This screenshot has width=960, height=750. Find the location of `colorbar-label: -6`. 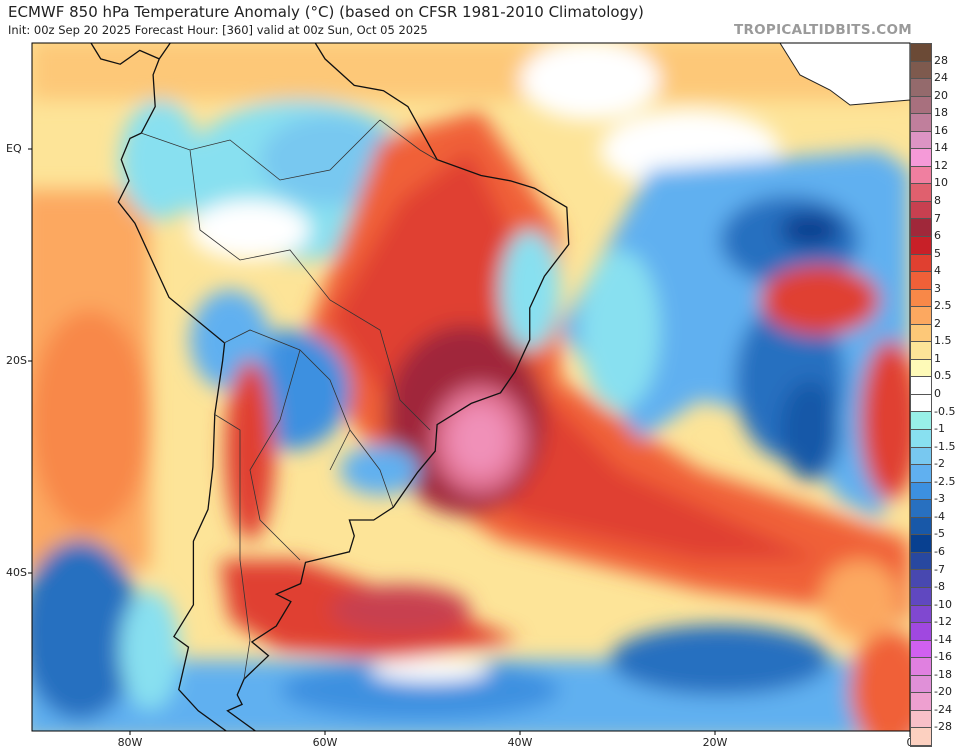

colorbar-label: -6 is located at coordinates (939, 551).